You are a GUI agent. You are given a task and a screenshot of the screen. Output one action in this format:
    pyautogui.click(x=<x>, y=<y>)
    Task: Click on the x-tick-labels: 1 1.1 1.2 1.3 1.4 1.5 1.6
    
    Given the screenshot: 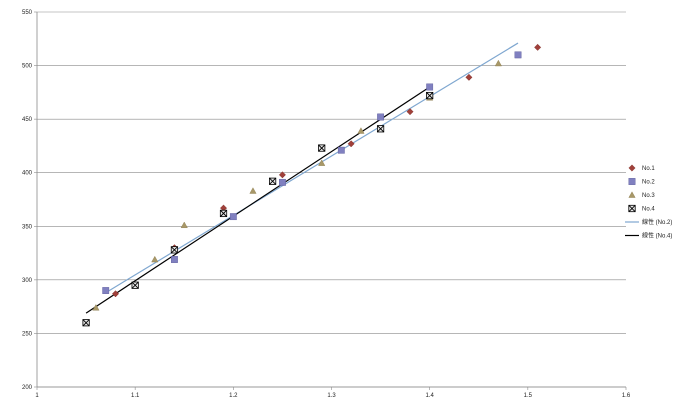 What is the action you would take?
    pyautogui.click(x=333, y=396)
    